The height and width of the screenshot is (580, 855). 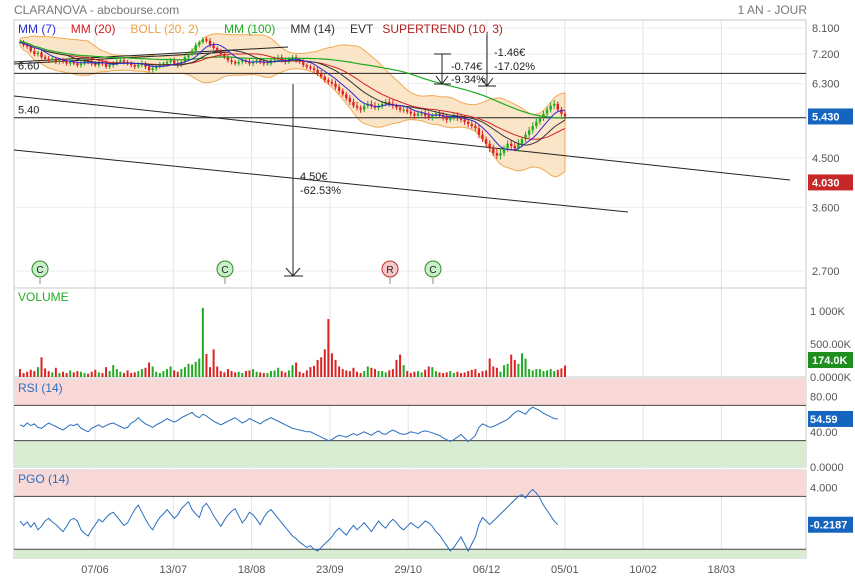 I want to click on pgo-tick-label: 4.000, so click(x=824, y=489).